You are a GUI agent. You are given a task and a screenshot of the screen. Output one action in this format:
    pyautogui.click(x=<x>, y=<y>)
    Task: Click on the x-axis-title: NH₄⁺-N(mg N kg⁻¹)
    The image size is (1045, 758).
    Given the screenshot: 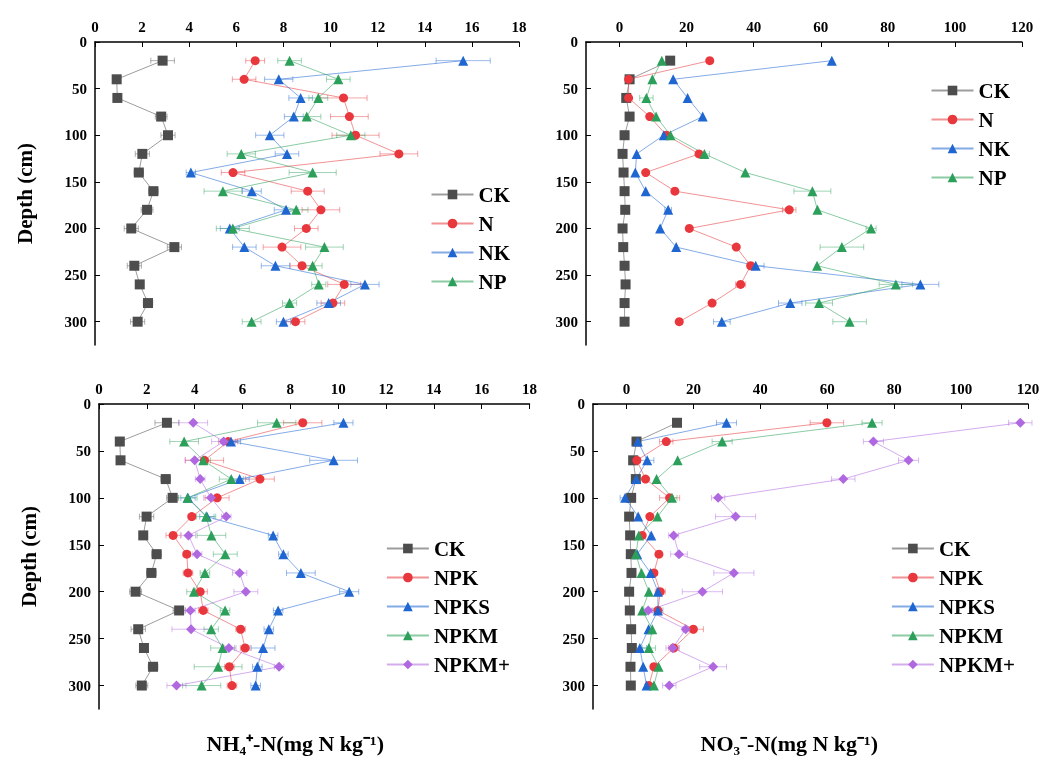 What is the action you would take?
    pyautogui.click(x=295, y=743)
    